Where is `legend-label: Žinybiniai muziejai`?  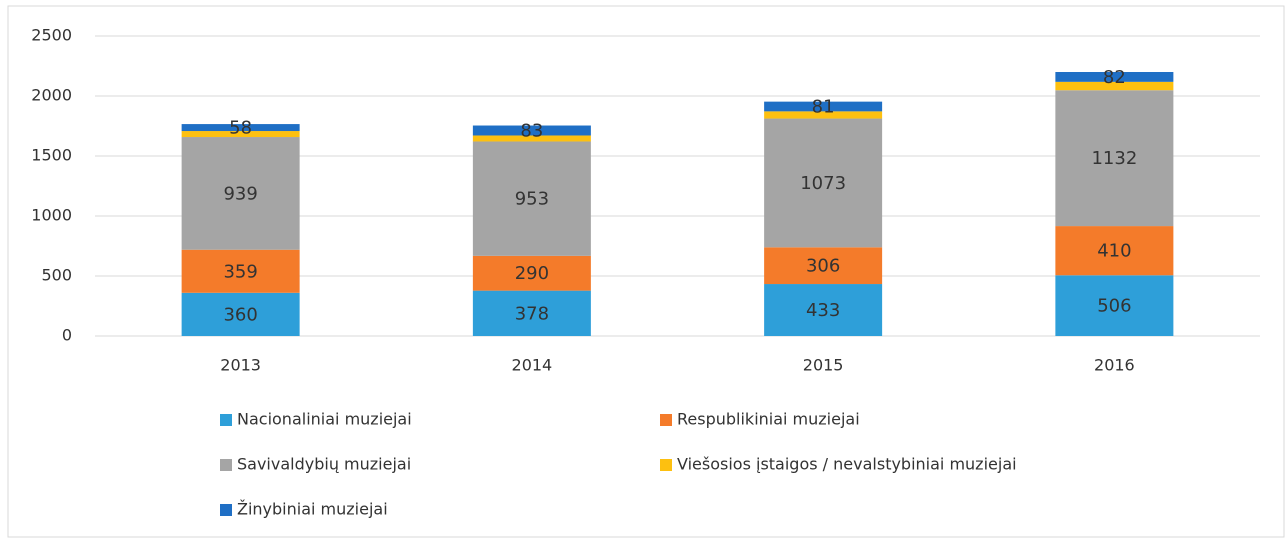
legend-label: Žinybiniai muziejai is located at coordinates (312, 509).